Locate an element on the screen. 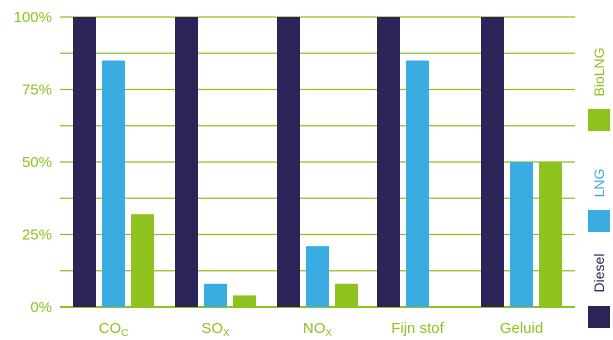  x-tick-label: Fijn stof is located at coordinates (417, 328).